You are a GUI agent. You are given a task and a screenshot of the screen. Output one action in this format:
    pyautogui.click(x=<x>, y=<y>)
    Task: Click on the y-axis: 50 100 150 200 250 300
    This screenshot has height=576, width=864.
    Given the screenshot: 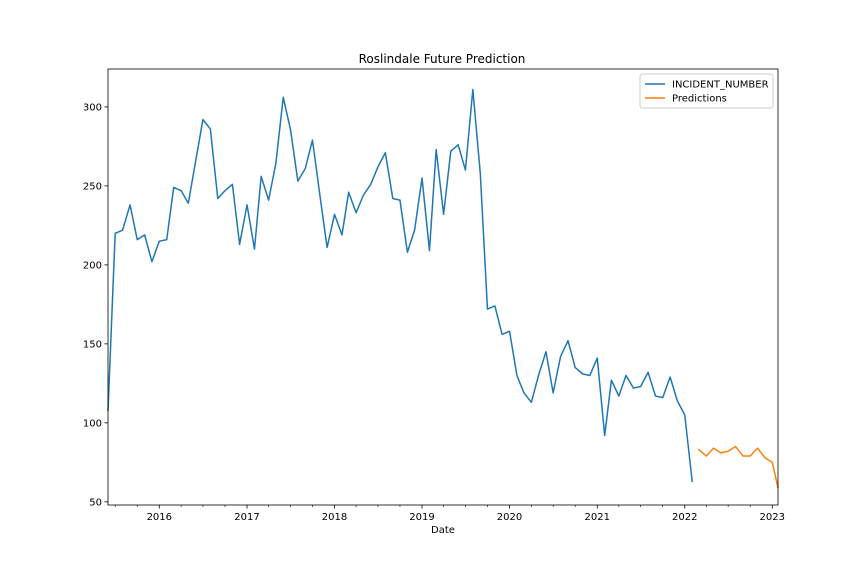 What is the action you would take?
    pyautogui.click(x=95, y=305)
    